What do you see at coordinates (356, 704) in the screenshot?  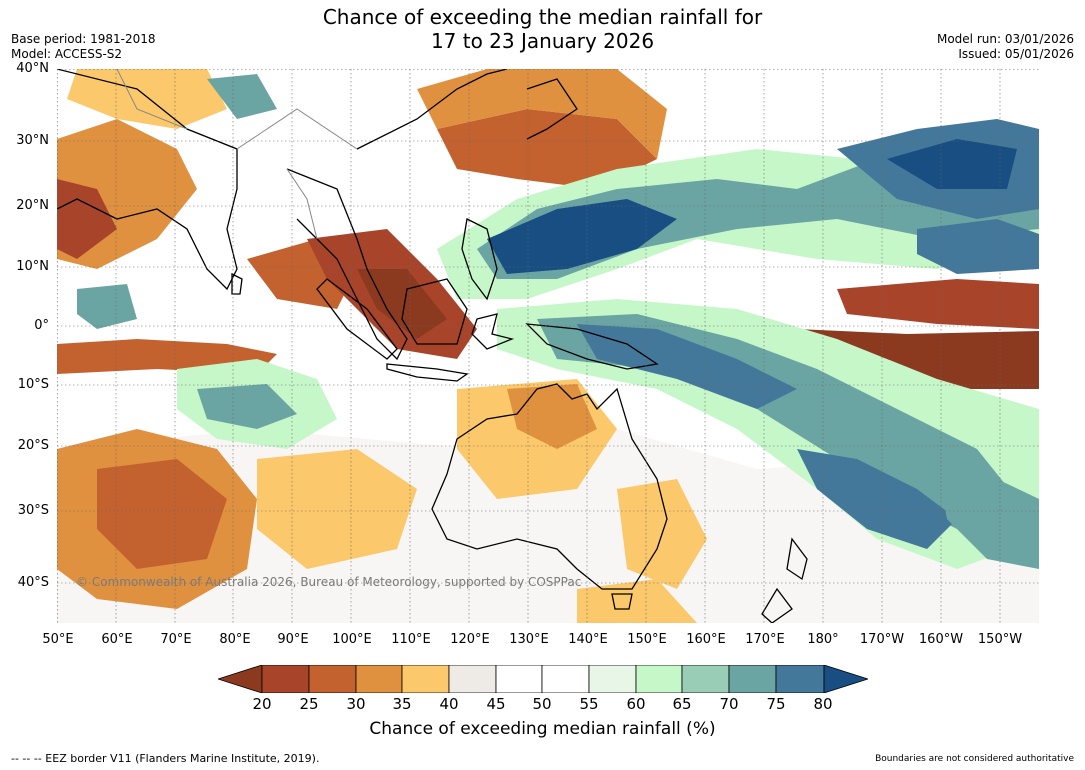 I see `colorbar-tick-30: 30` at bounding box center [356, 704].